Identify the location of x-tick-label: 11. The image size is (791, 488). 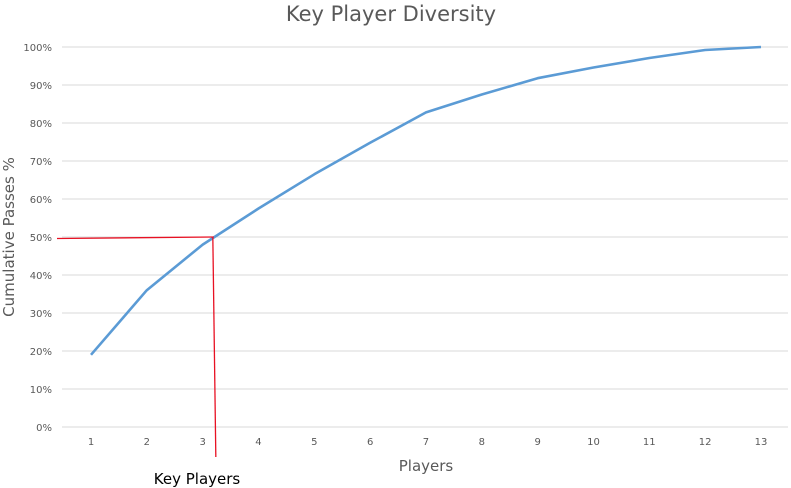
(649, 442).